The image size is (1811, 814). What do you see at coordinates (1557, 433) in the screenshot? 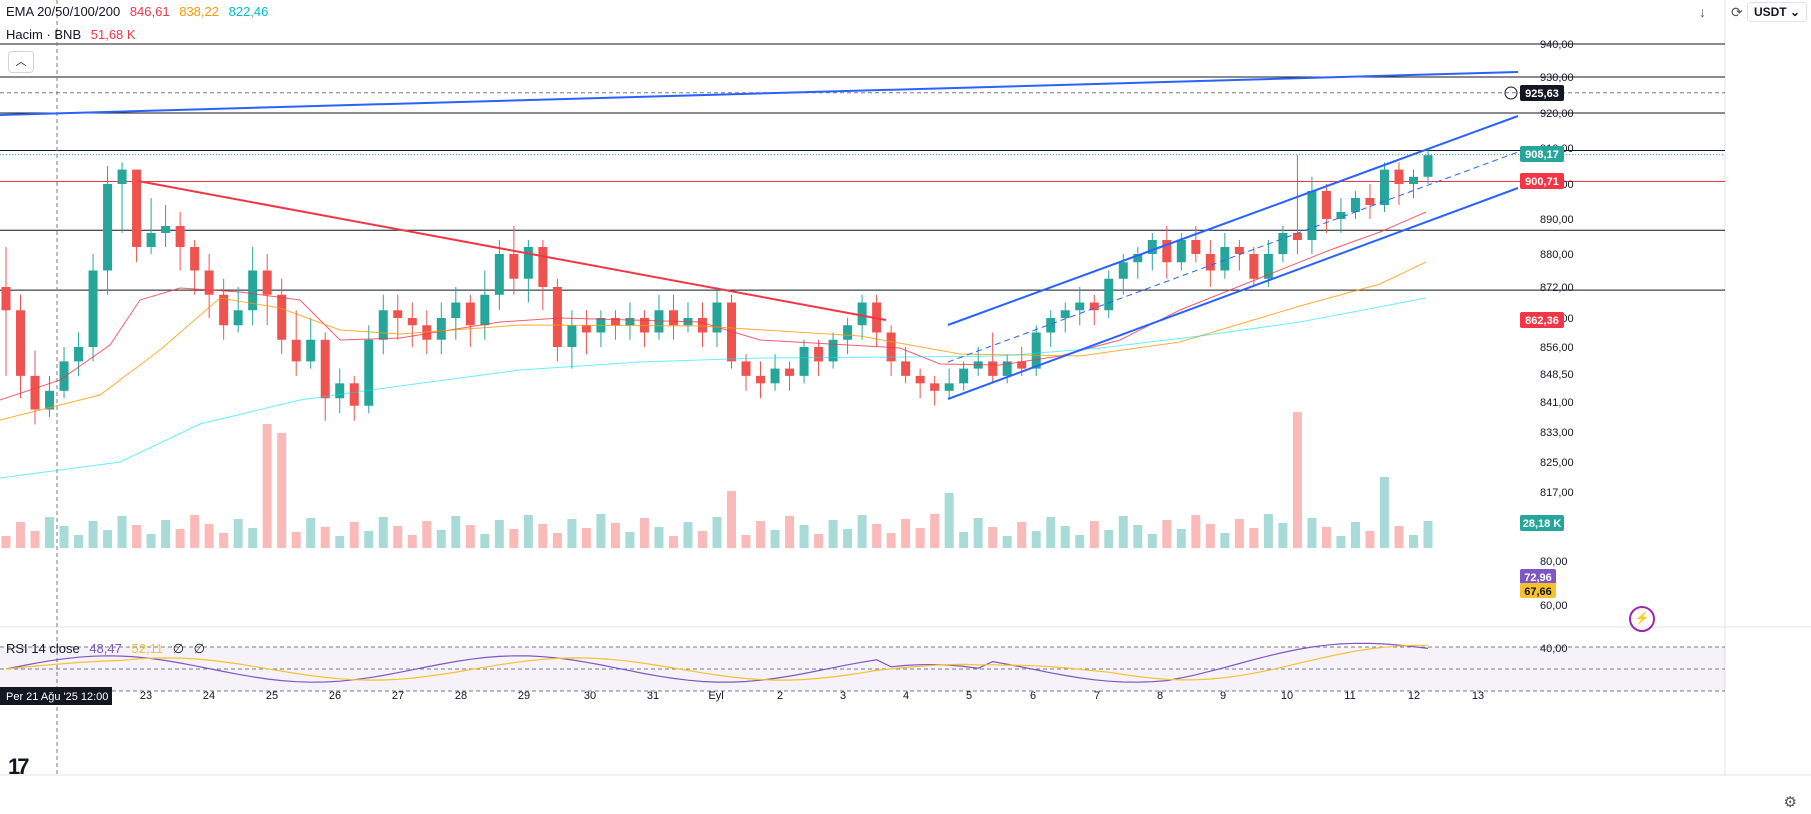
I see `price-tick-label-12: 833,00` at bounding box center [1557, 433].